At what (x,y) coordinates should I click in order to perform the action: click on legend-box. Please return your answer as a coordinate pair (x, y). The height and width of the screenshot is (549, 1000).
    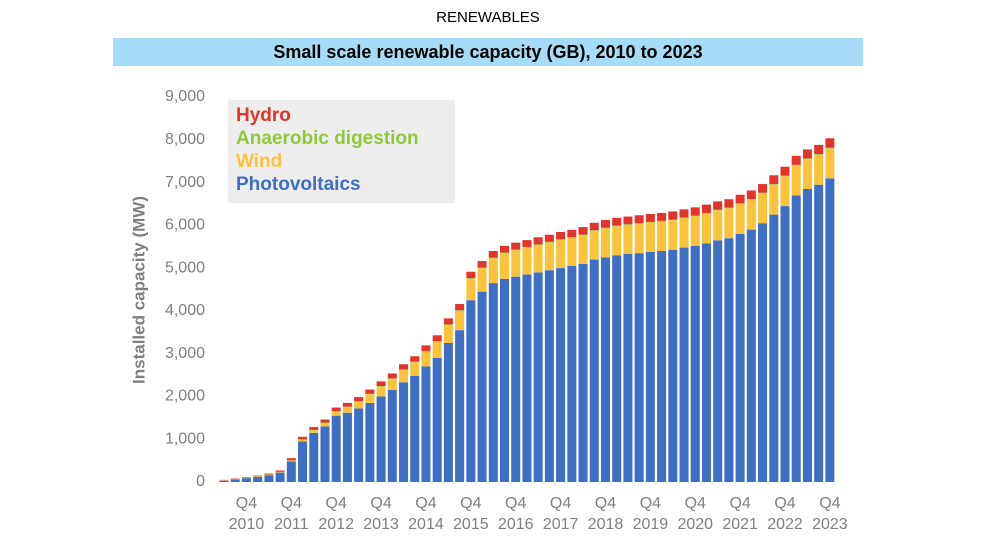
    Looking at the image, I should click on (341, 151).